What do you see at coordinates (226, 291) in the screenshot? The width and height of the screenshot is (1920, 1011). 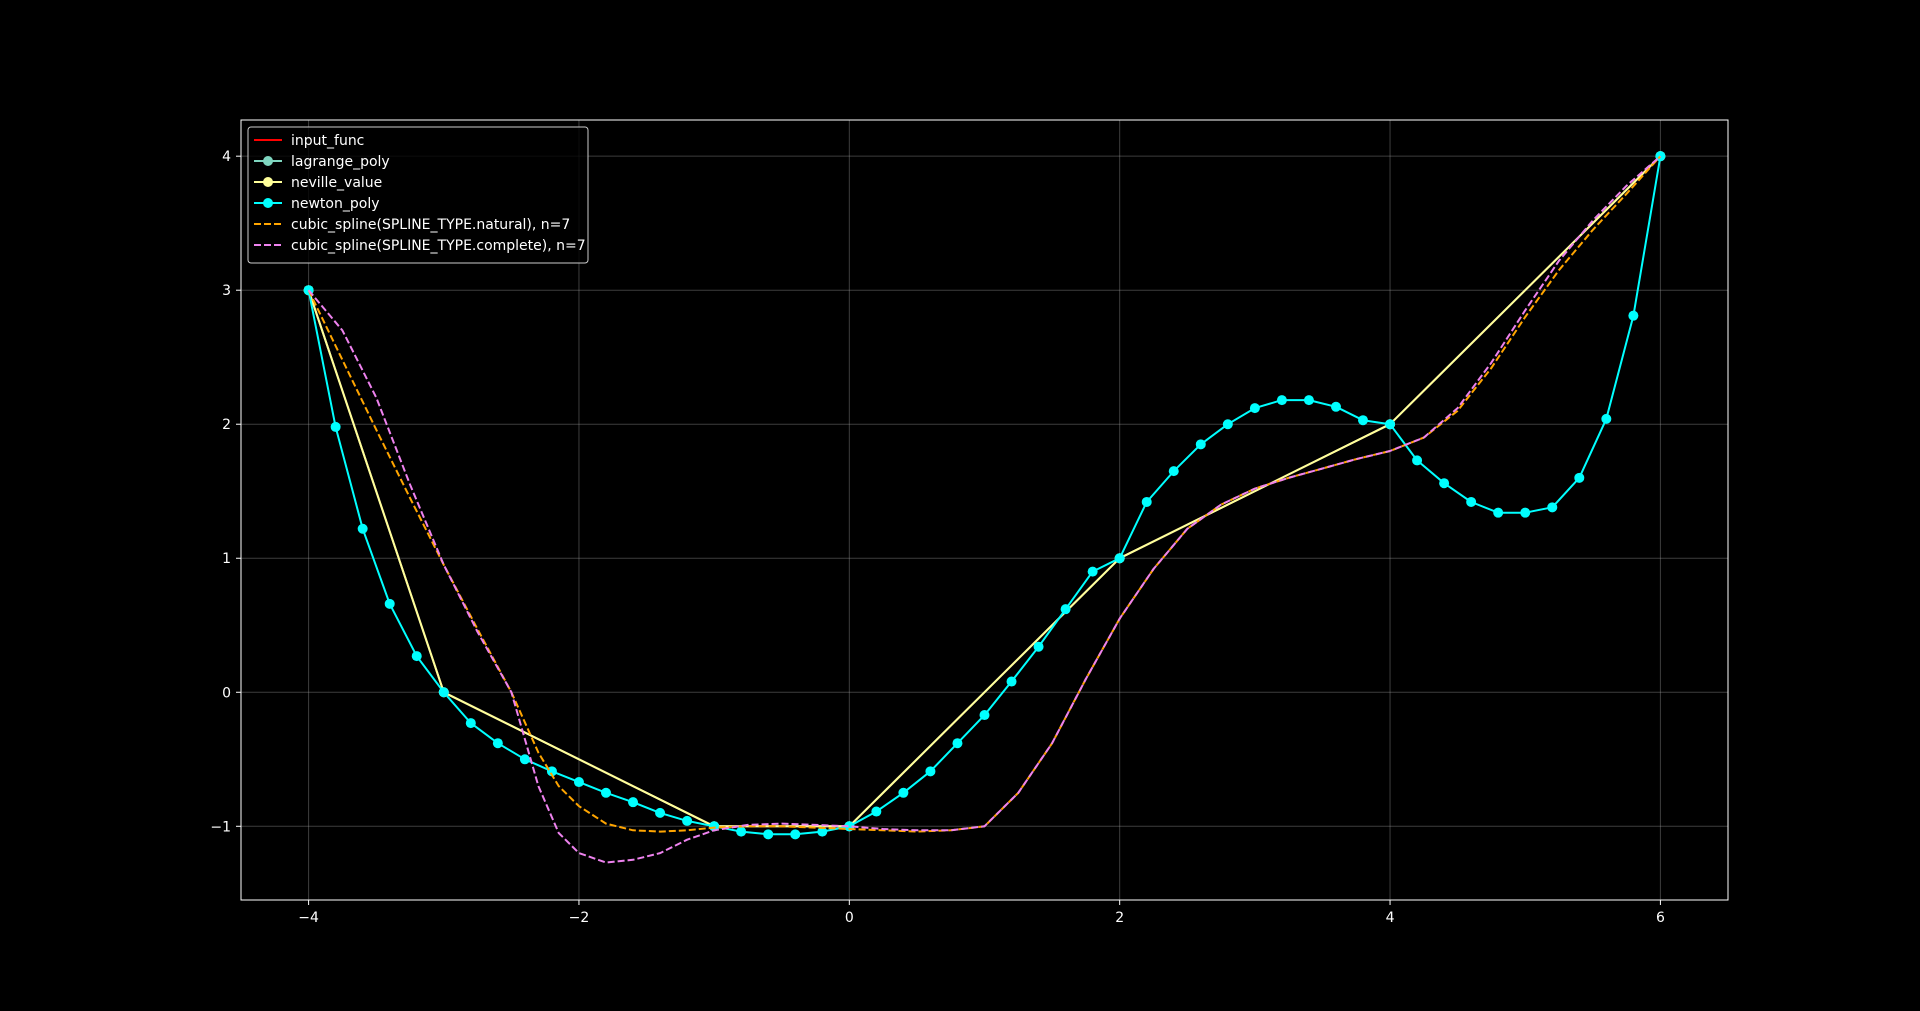 I see `y-tick-label: 3` at bounding box center [226, 291].